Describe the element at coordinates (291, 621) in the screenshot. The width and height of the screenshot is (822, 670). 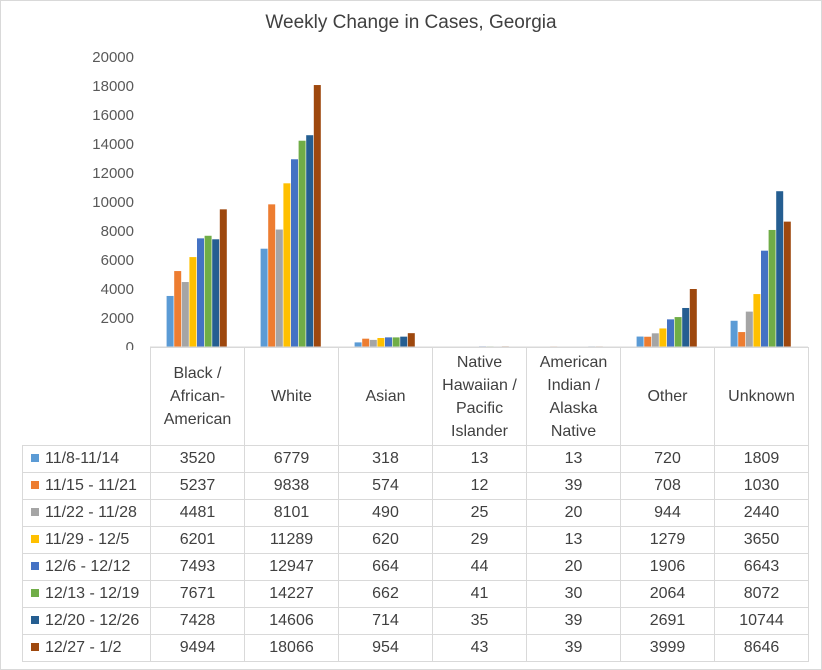
I see `data-cell: 14606` at that location.